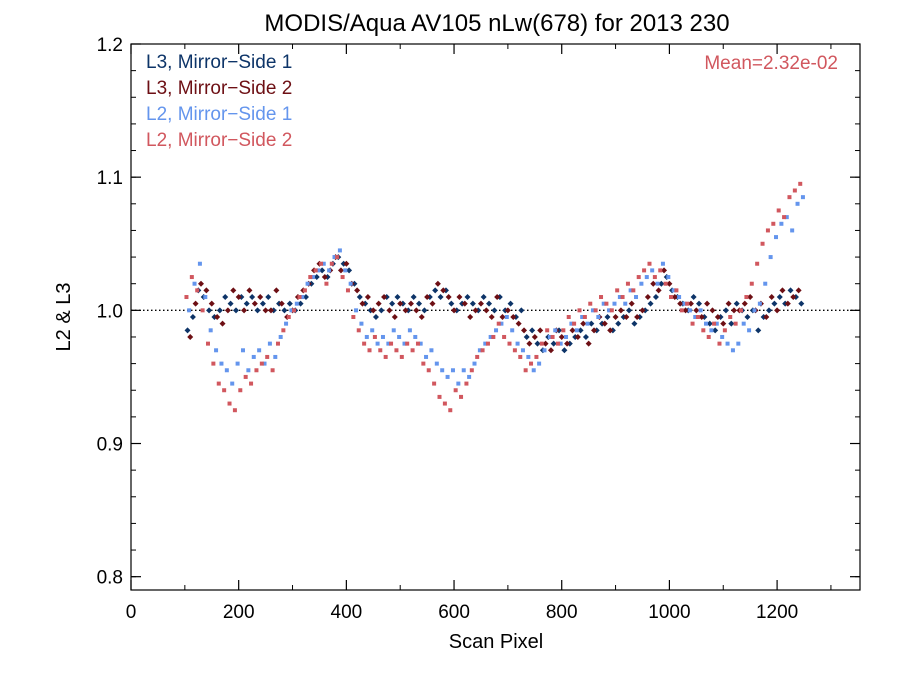 Image resolution: width=900 pixels, height=675 pixels. I want to click on x-tick-label: 0, so click(131, 612).